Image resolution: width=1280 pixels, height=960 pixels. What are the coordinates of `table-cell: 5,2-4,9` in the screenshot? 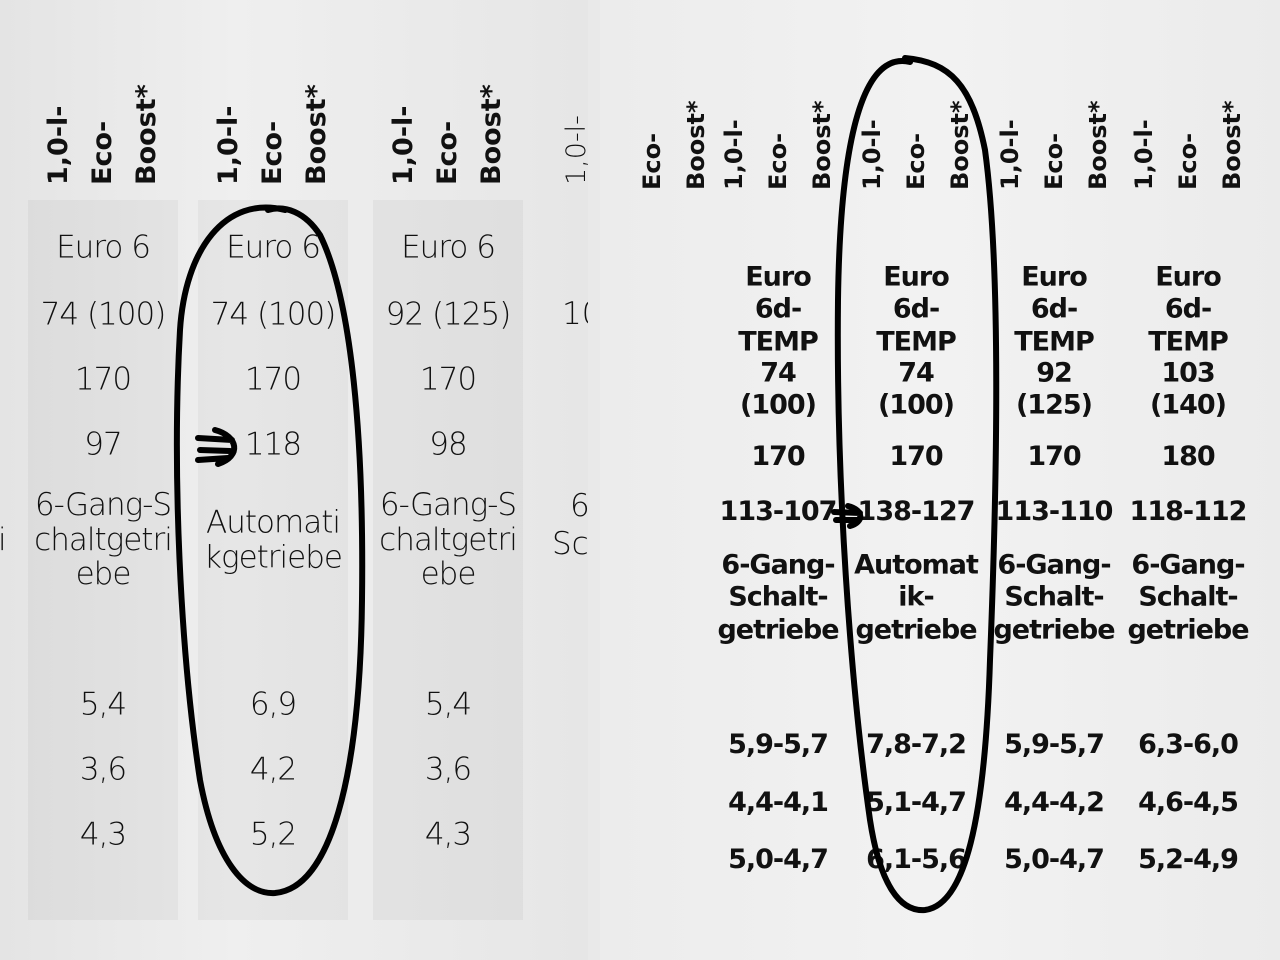 It's located at (1188, 859).